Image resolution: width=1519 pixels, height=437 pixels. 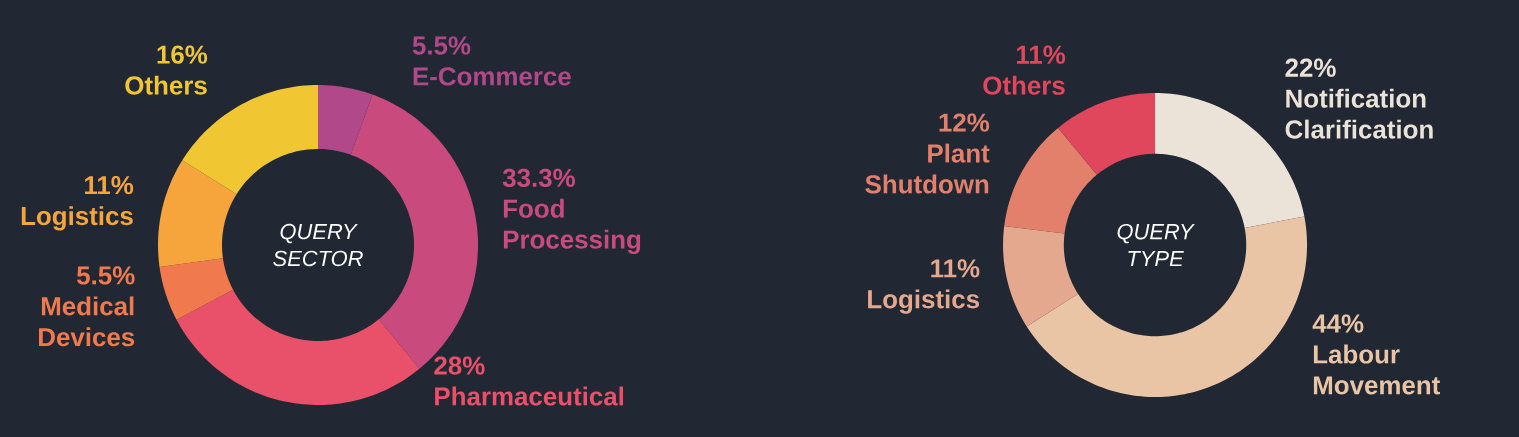 I want to click on slice-label: Notification Clarification, so click(x=1359, y=113).